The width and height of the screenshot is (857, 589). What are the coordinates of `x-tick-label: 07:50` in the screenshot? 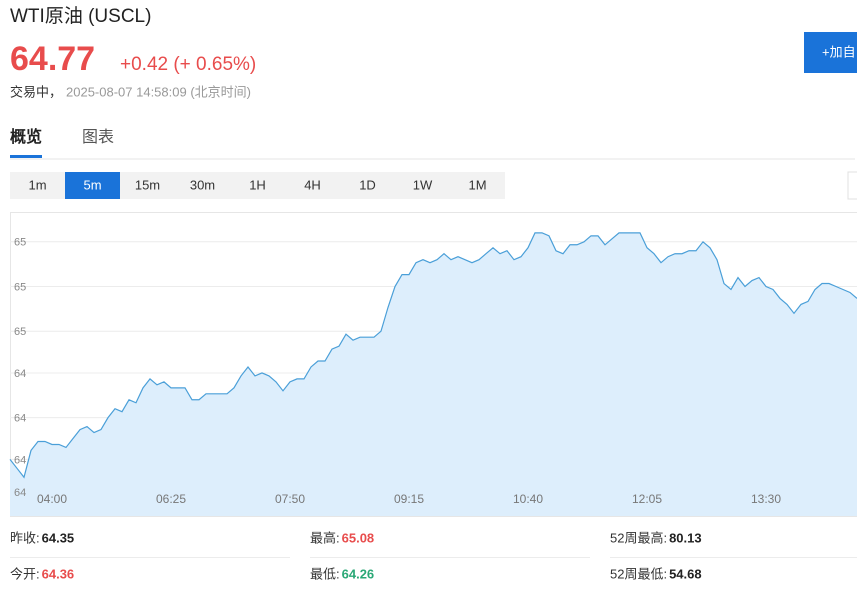 It's located at (290, 499).